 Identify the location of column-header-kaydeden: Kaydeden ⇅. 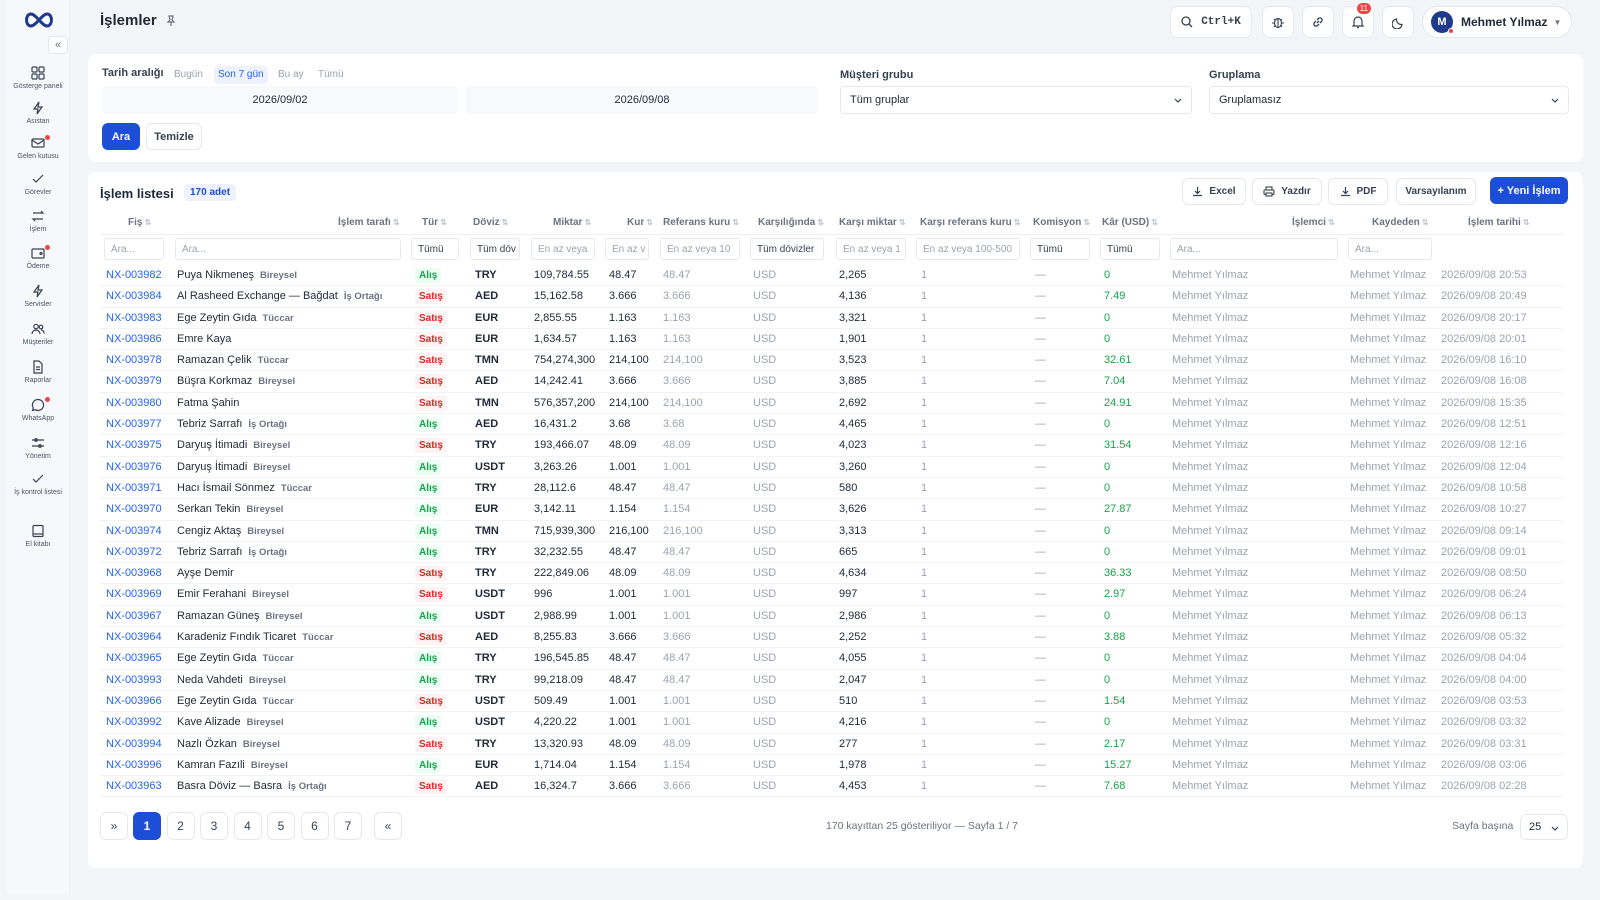
(1400, 222).